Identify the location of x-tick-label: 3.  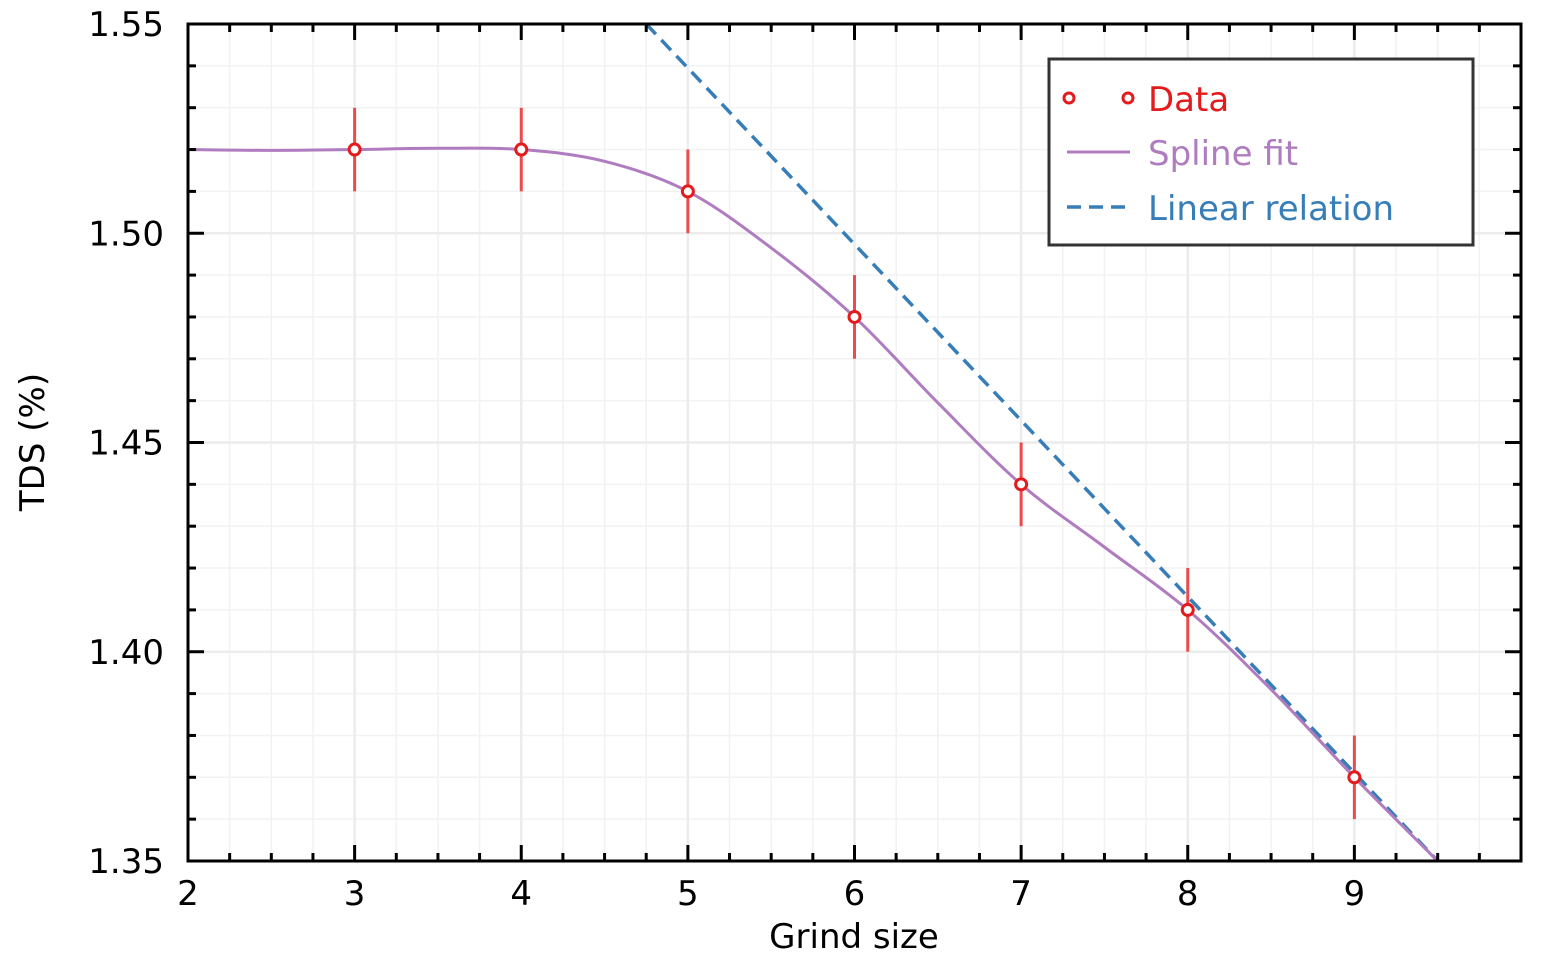
(355, 894).